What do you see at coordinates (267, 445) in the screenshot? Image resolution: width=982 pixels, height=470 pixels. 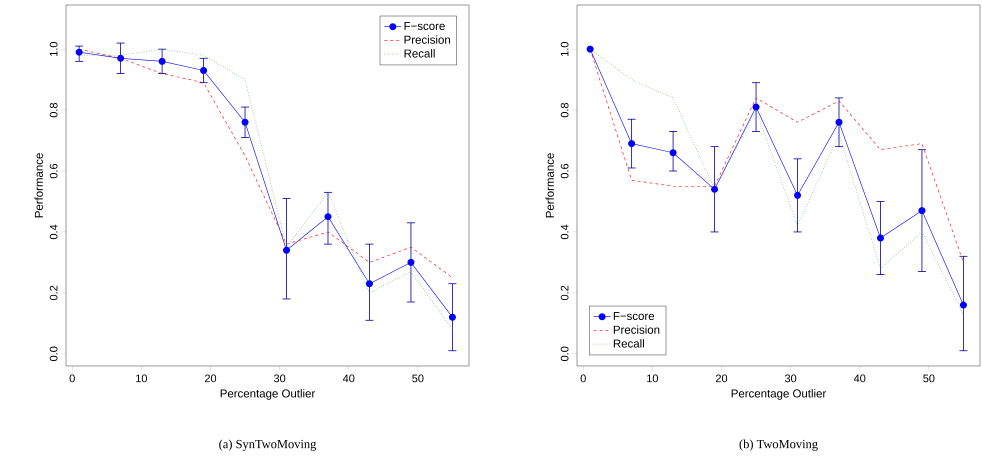 I see `text: (a) SynTwoMoving` at bounding box center [267, 445].